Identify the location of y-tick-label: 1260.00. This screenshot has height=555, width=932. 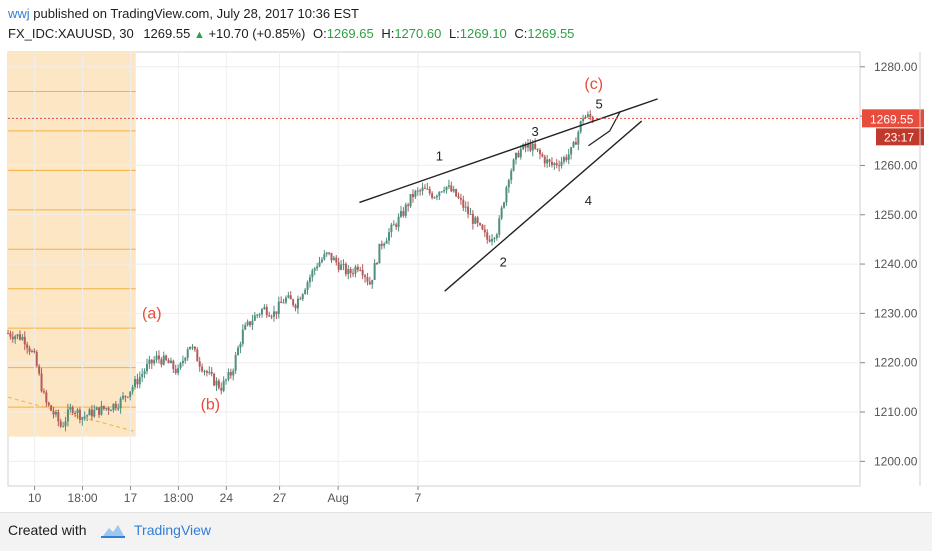
(896, 165).